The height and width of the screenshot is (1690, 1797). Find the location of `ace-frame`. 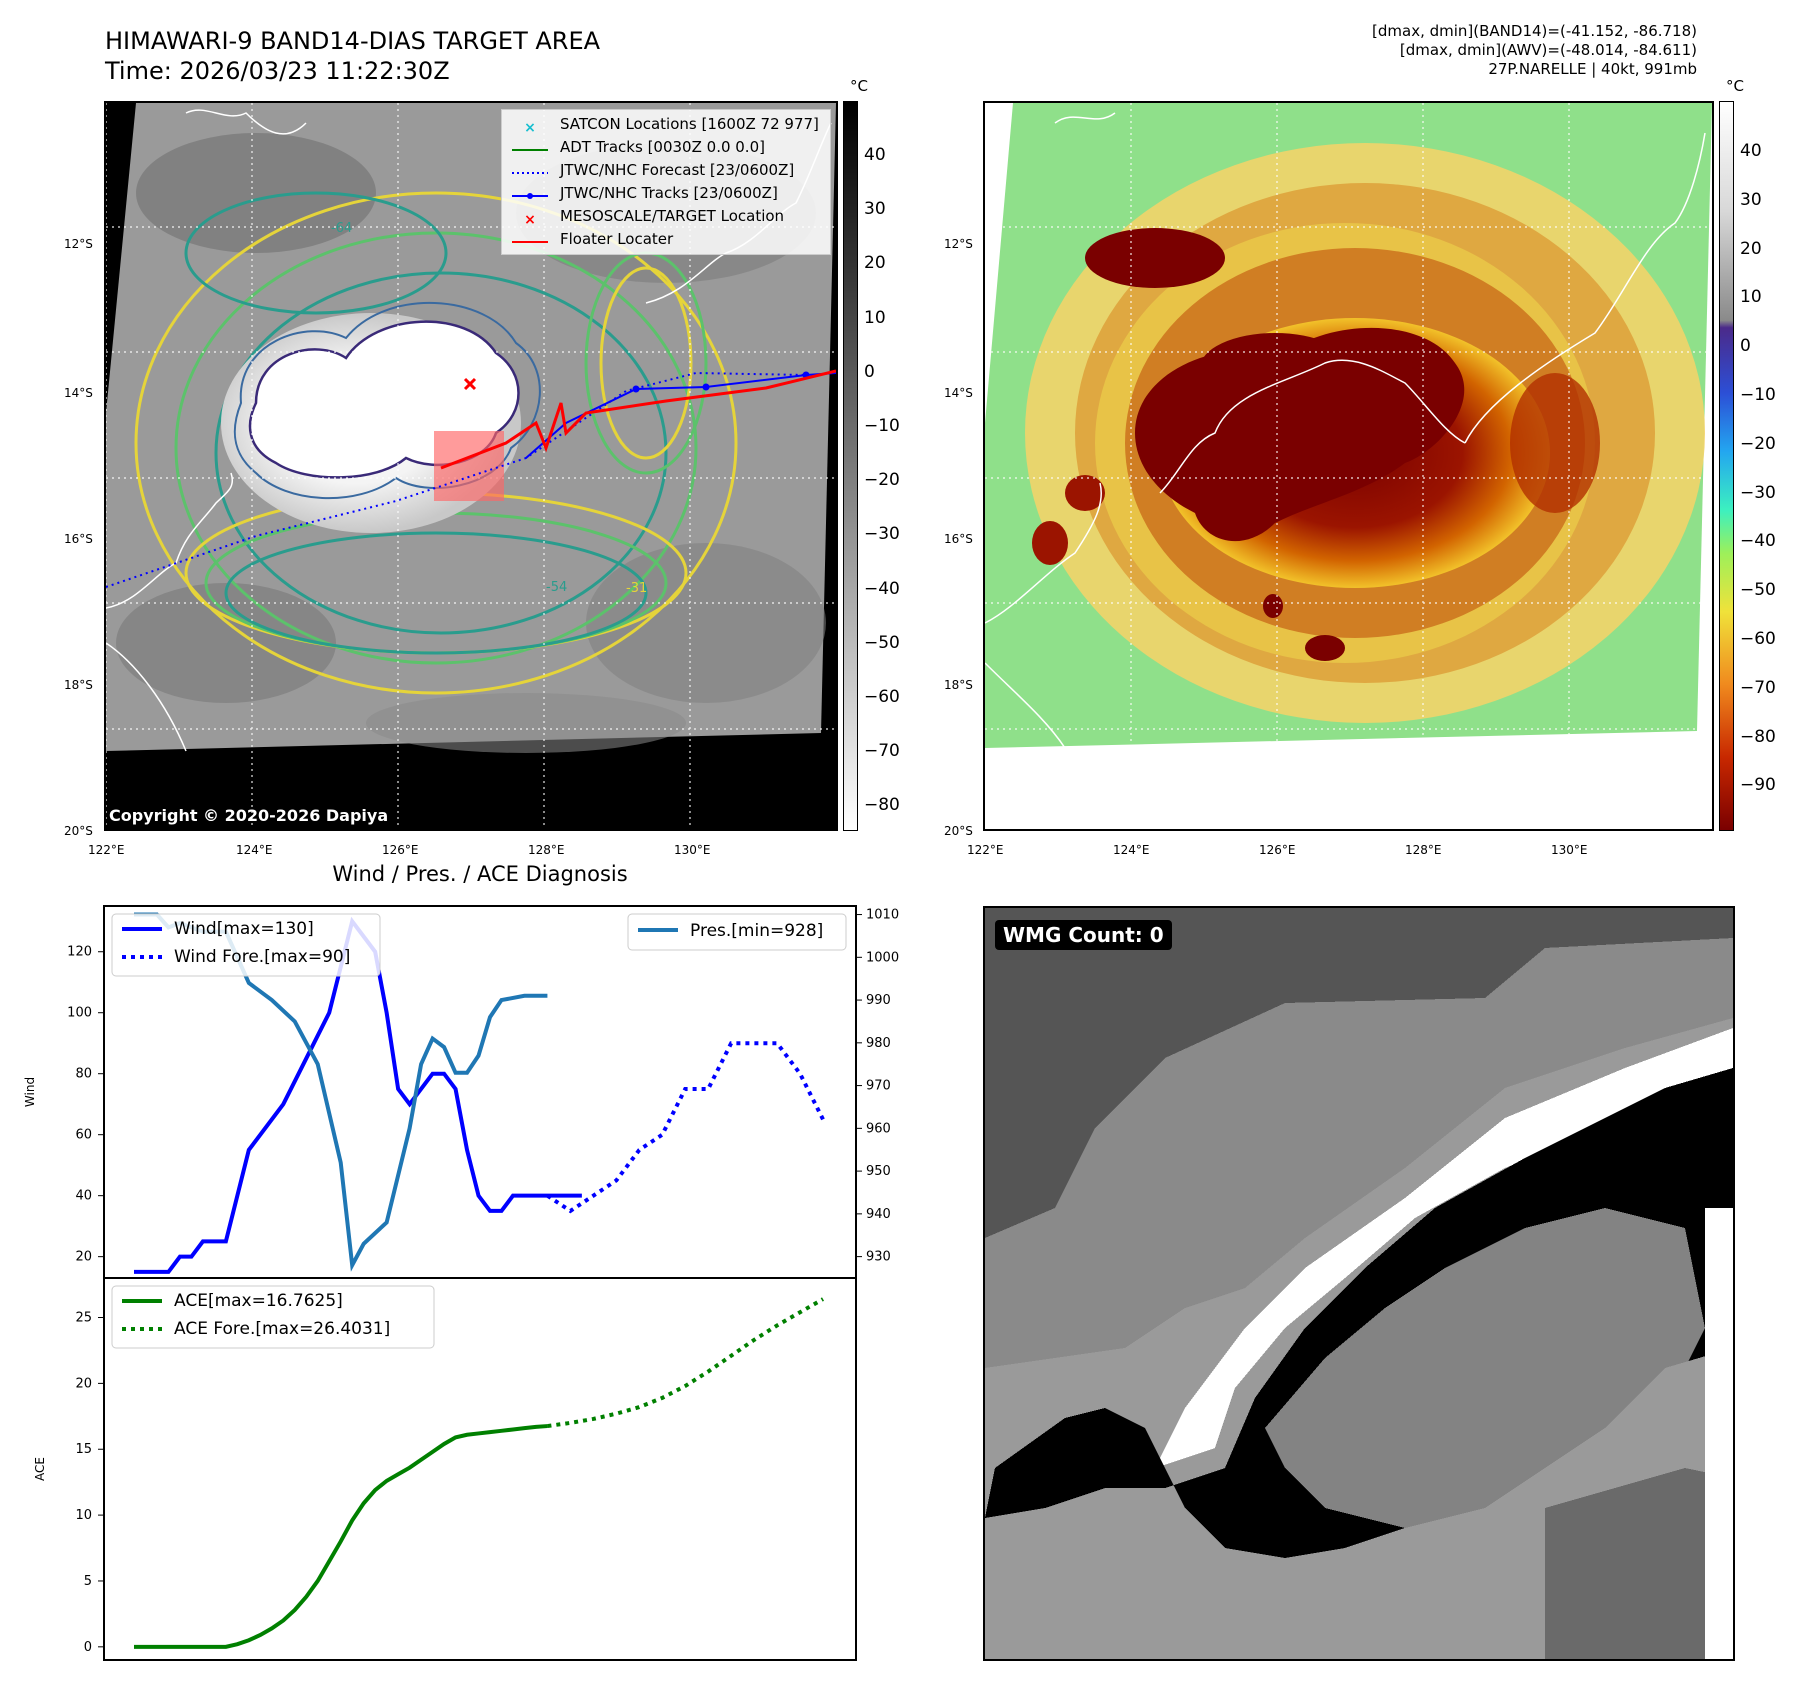

ace-frame is located at coordinates (480, 1469).